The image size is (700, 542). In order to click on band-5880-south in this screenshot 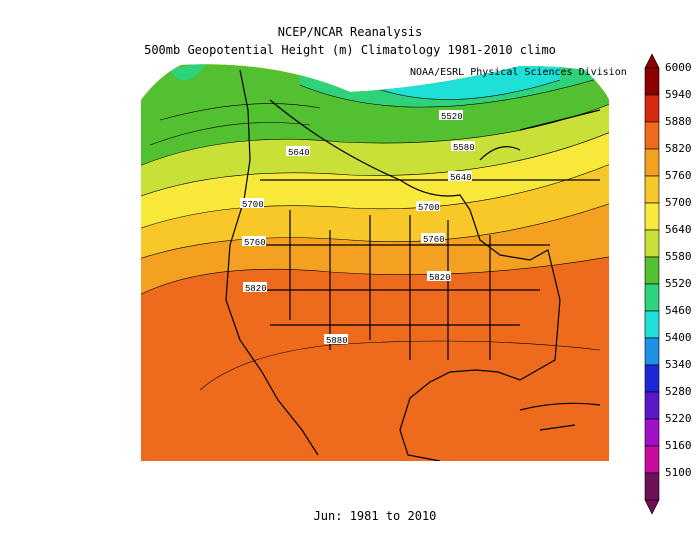, I will do `click(402, 401)`.